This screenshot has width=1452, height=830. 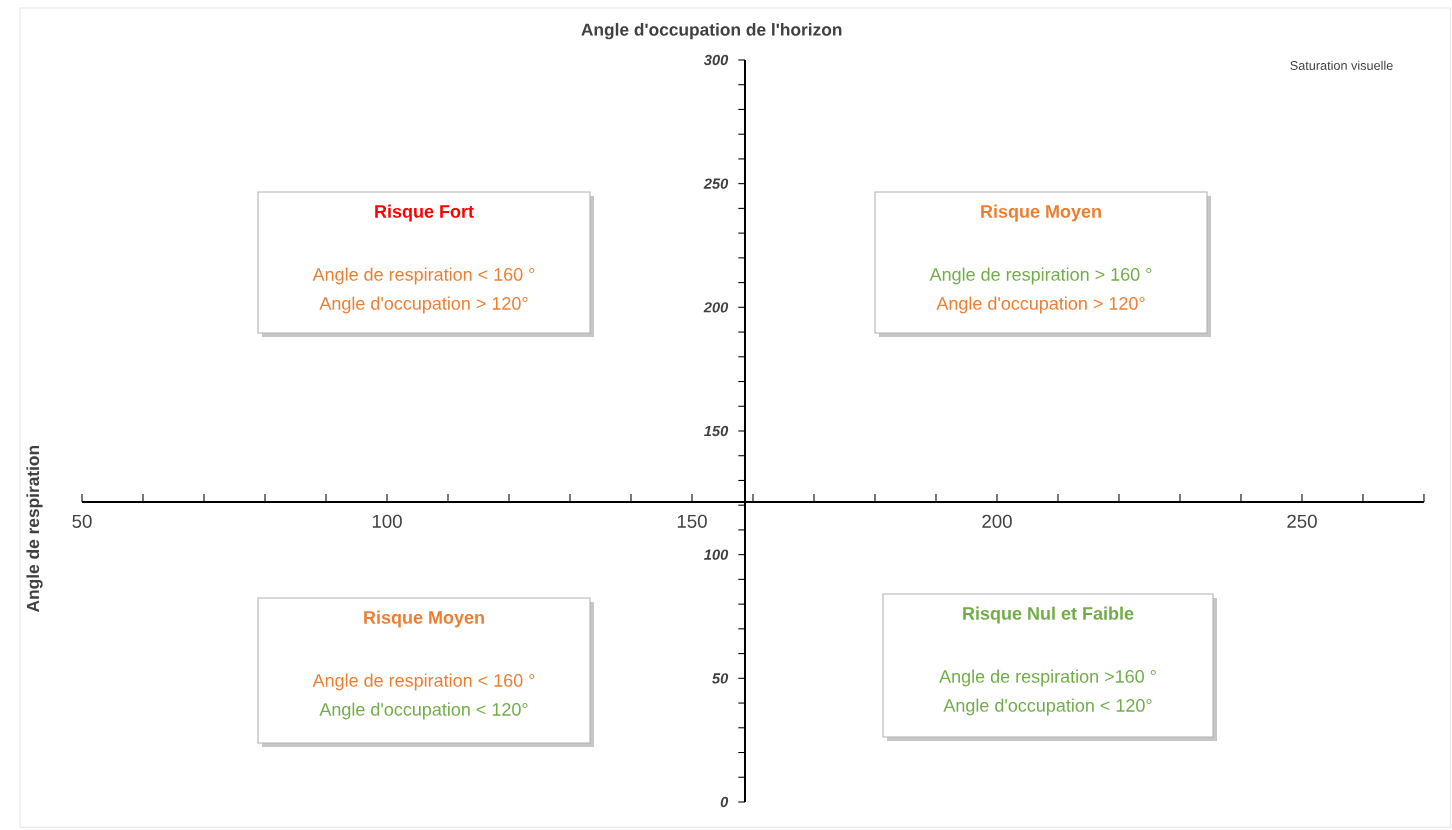 I want to click on annotation: Risque Fort, so click(x=424, y=213).